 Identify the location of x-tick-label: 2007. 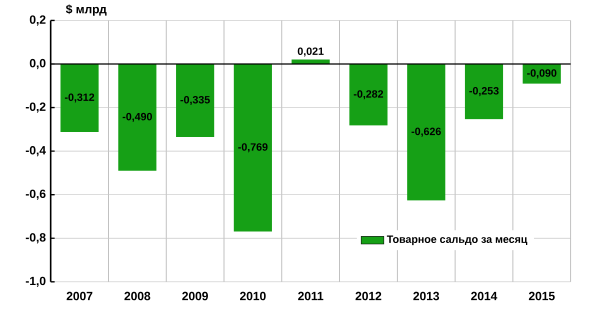
(79, 296).